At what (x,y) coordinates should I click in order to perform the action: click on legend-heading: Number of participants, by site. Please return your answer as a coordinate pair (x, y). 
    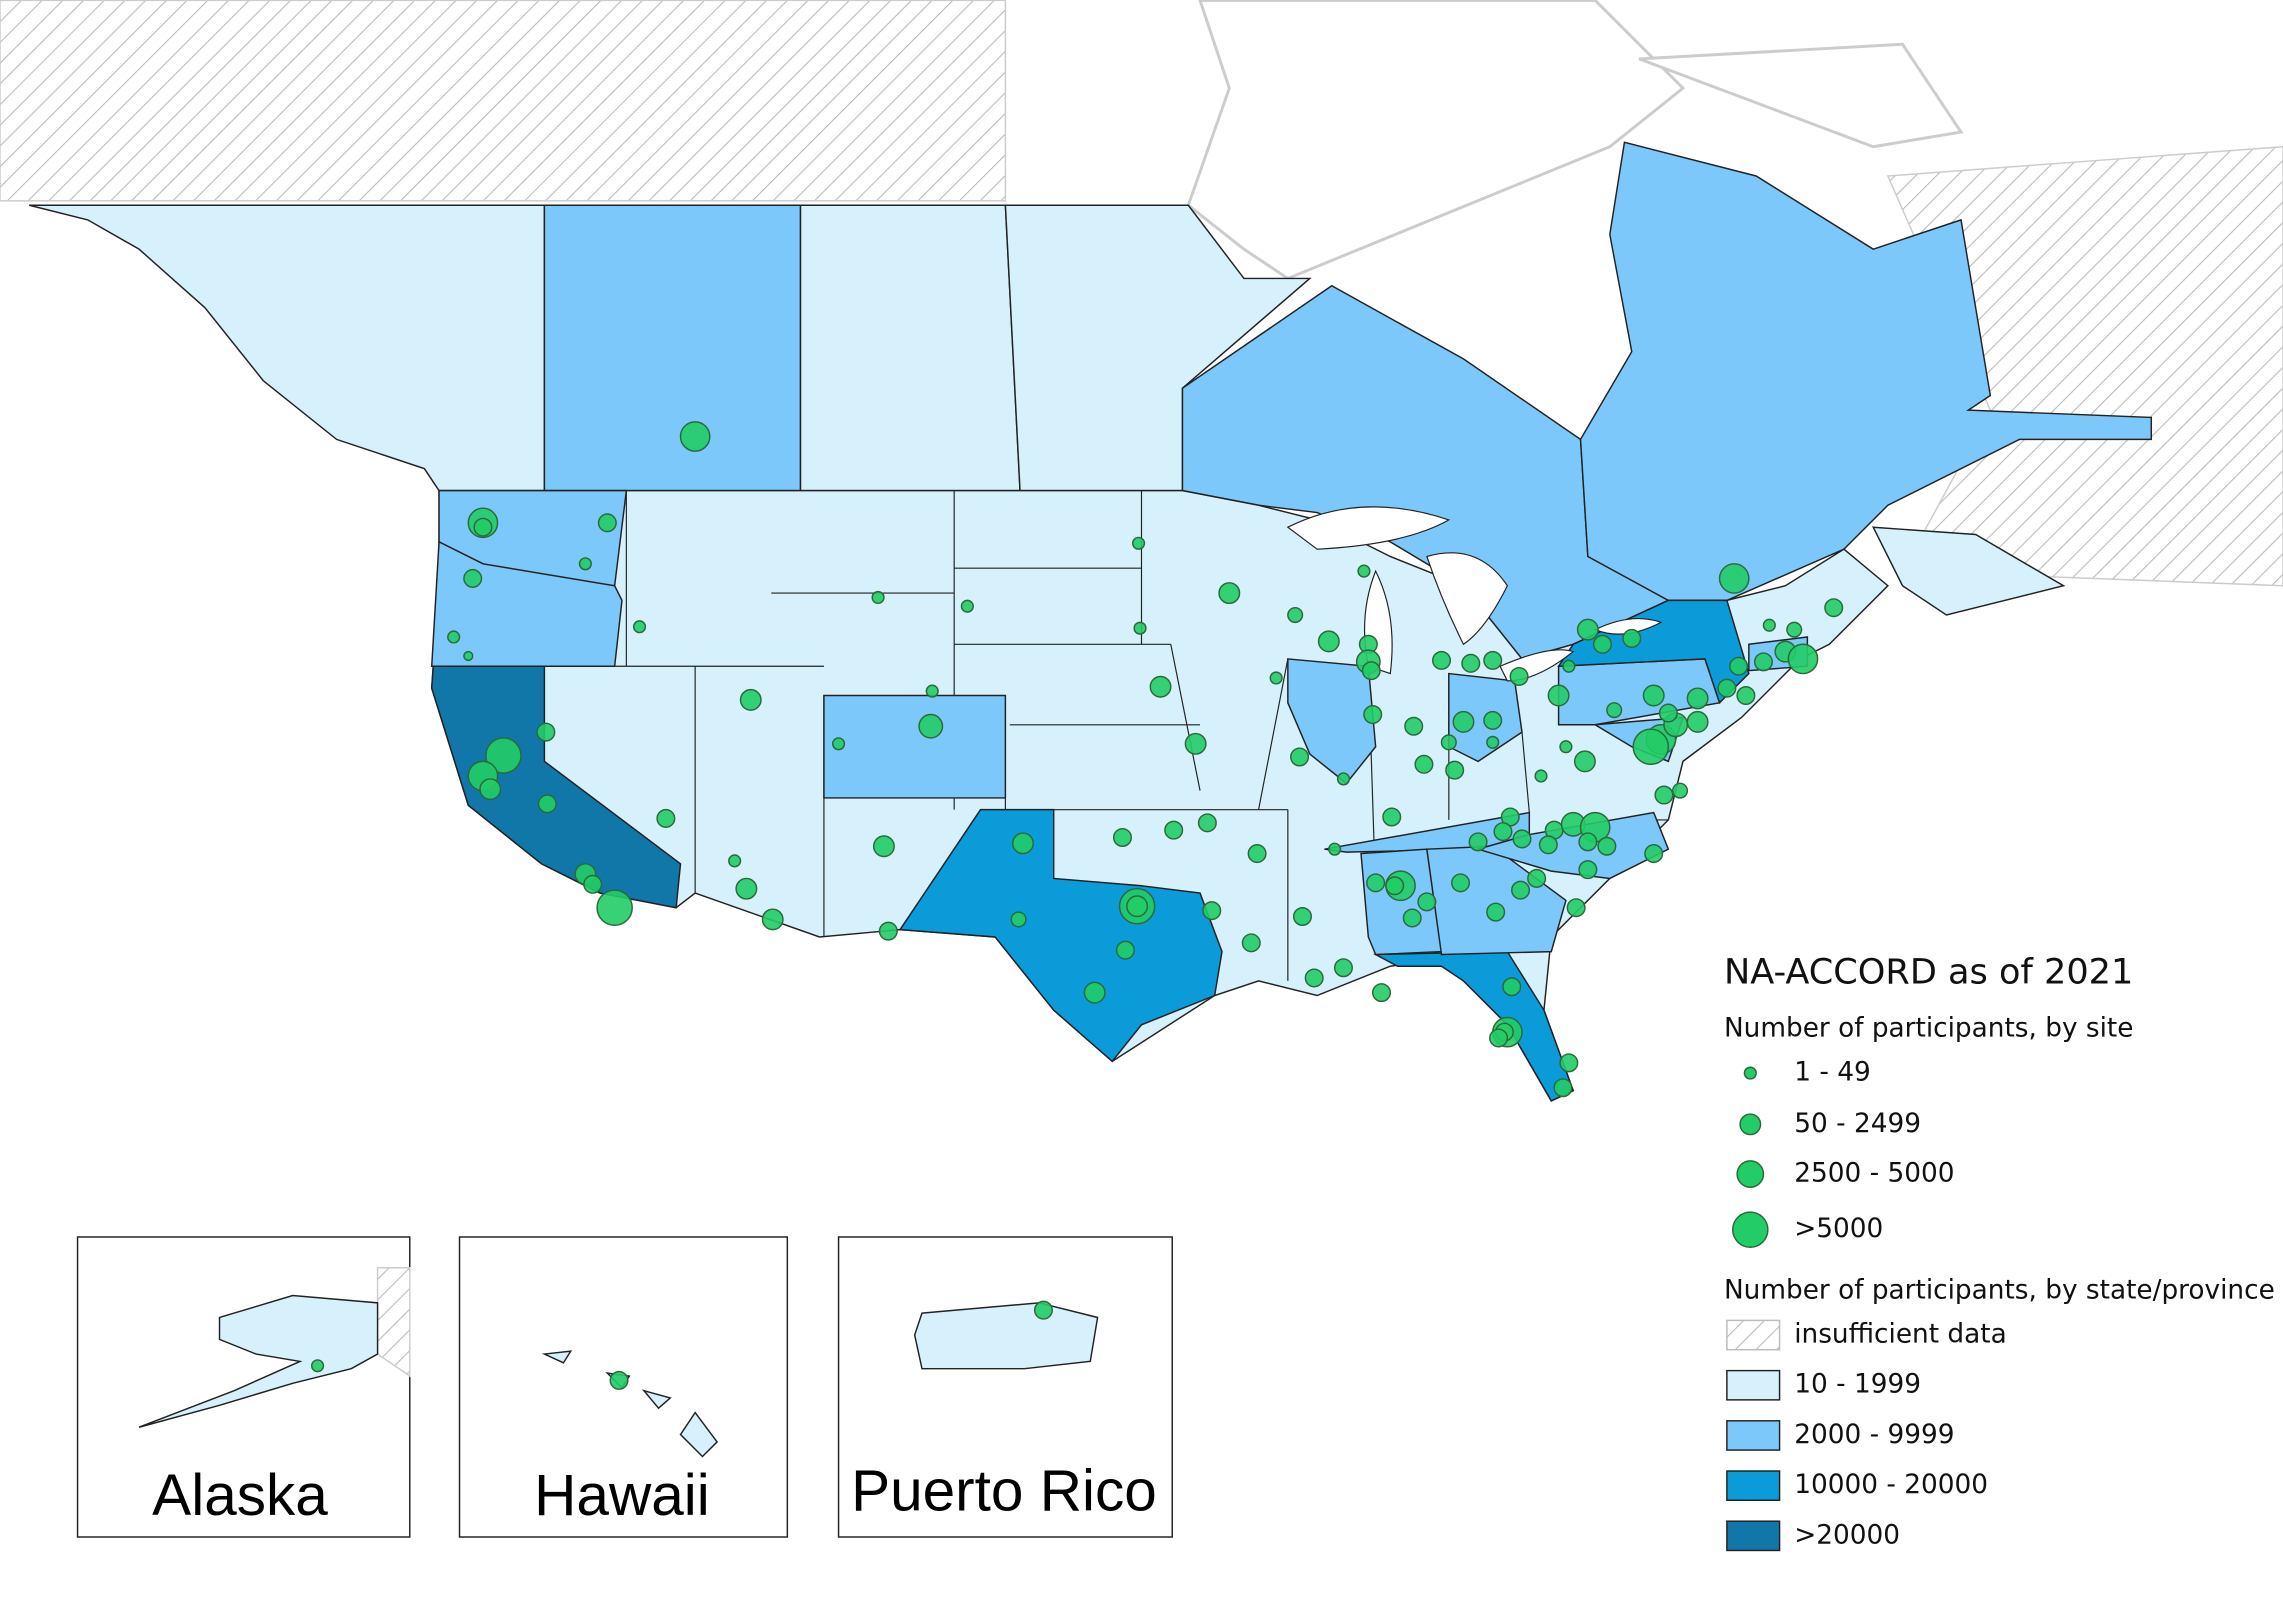
    Looking at the image, I should click on (1929, 1029).